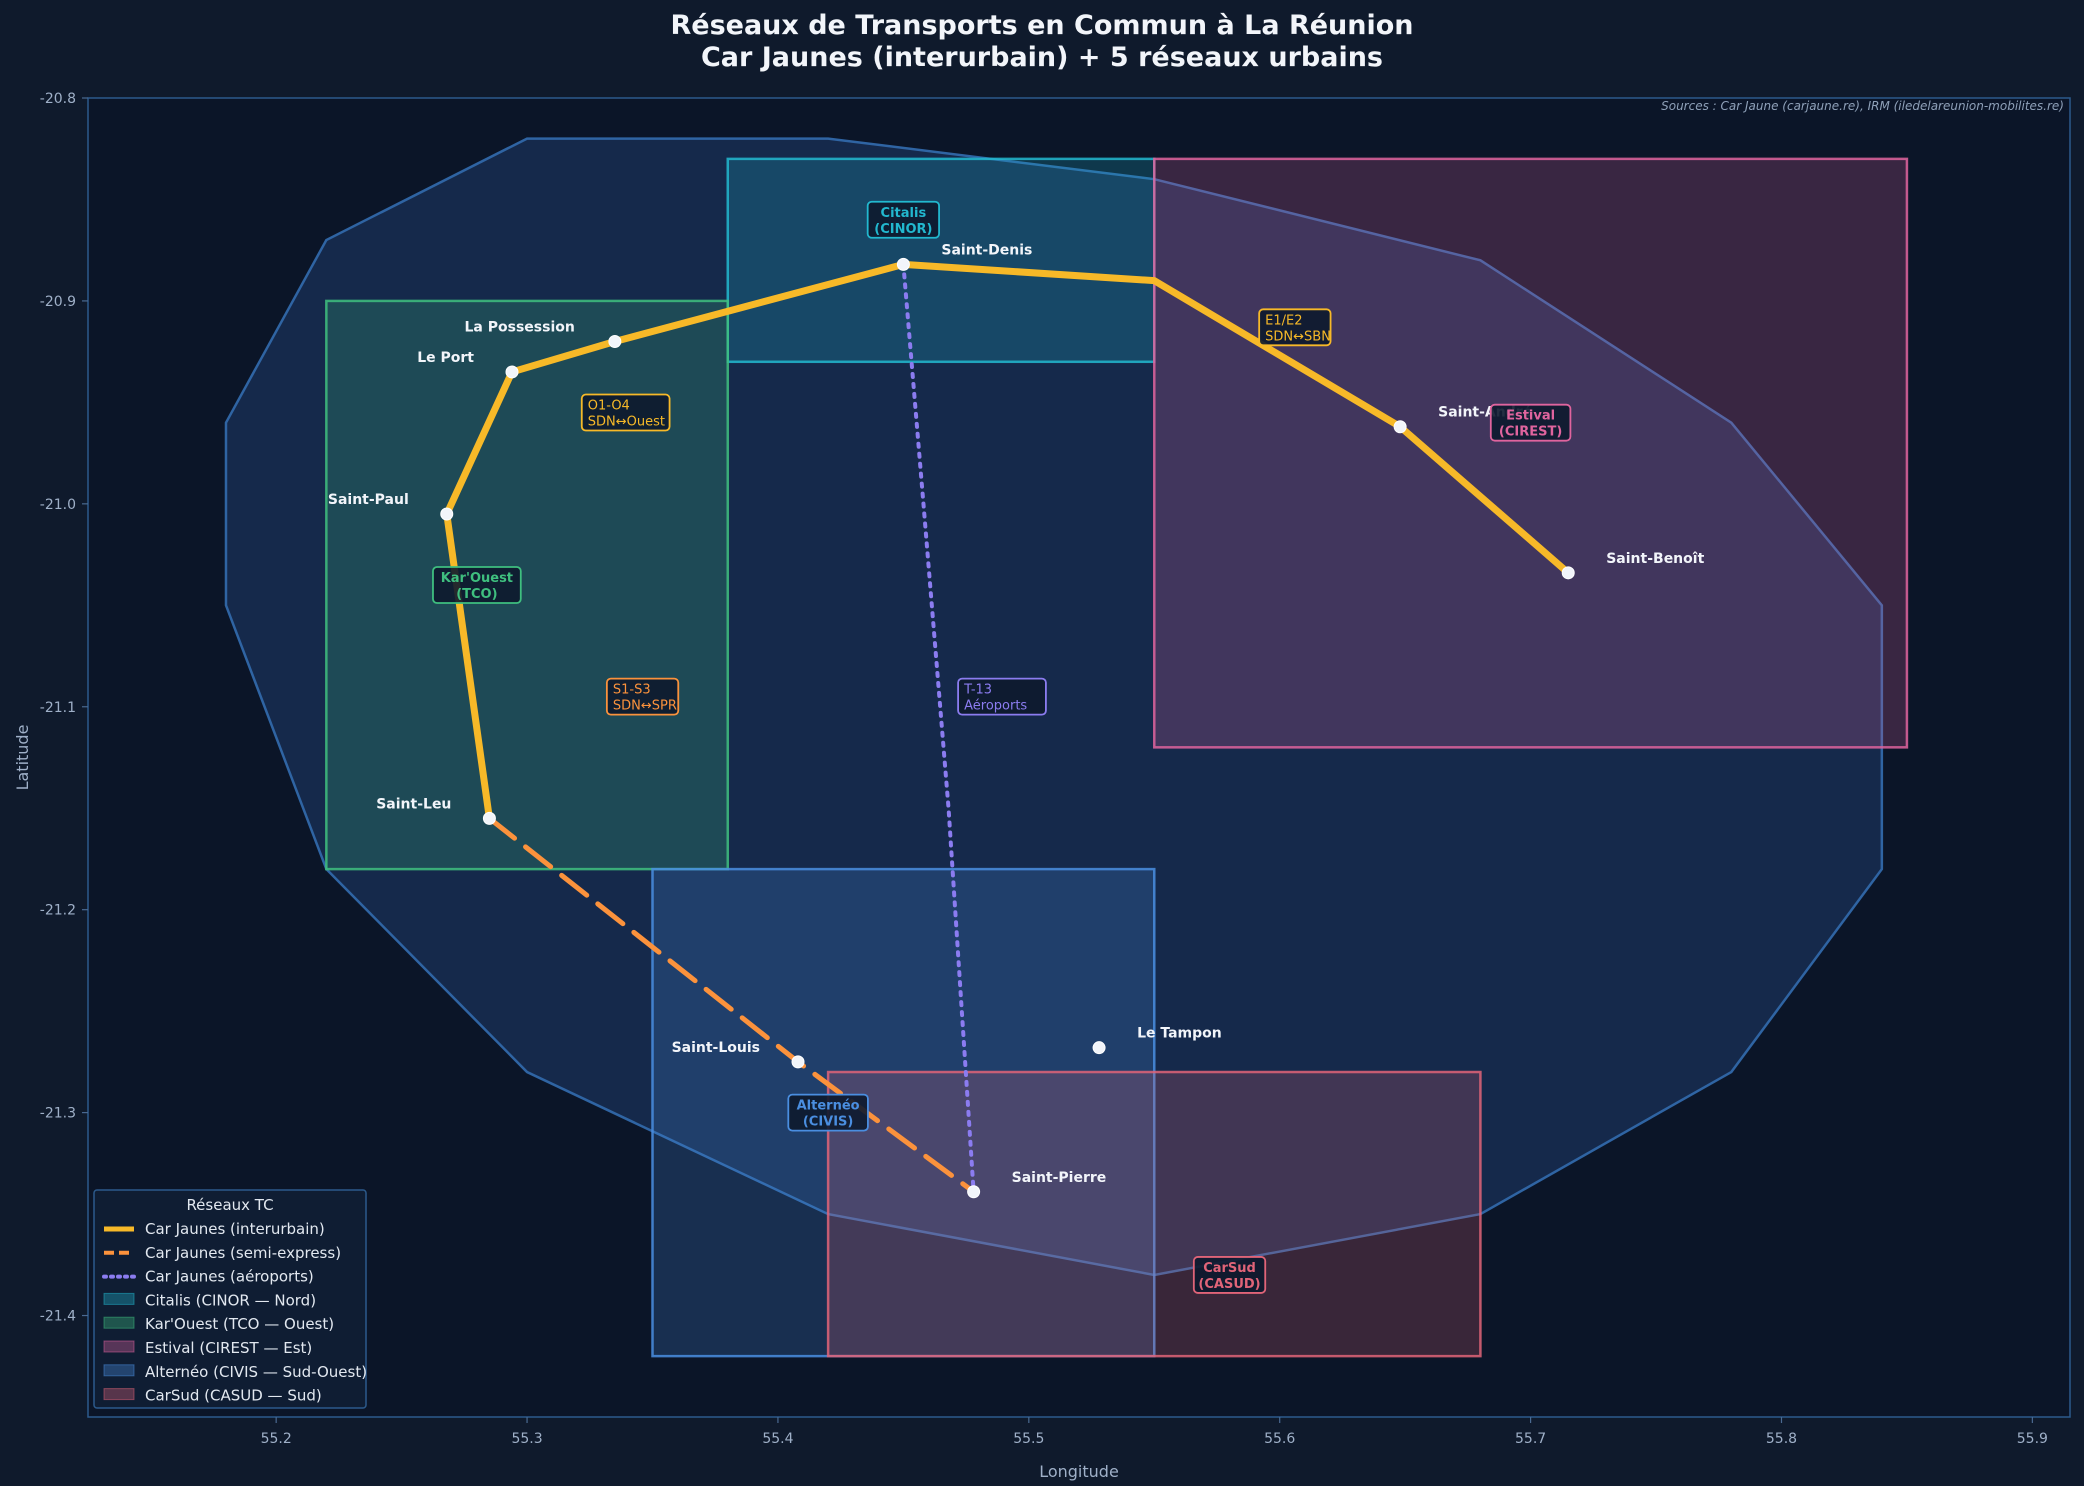 Image resolution: width=2084 pixels, height=1486 pixels. What do you see at coordinates (243, 1253) in the screenshot?
I see `legend-label: Car Jaunes (semi-express)` at bounding box center [243, 1253].